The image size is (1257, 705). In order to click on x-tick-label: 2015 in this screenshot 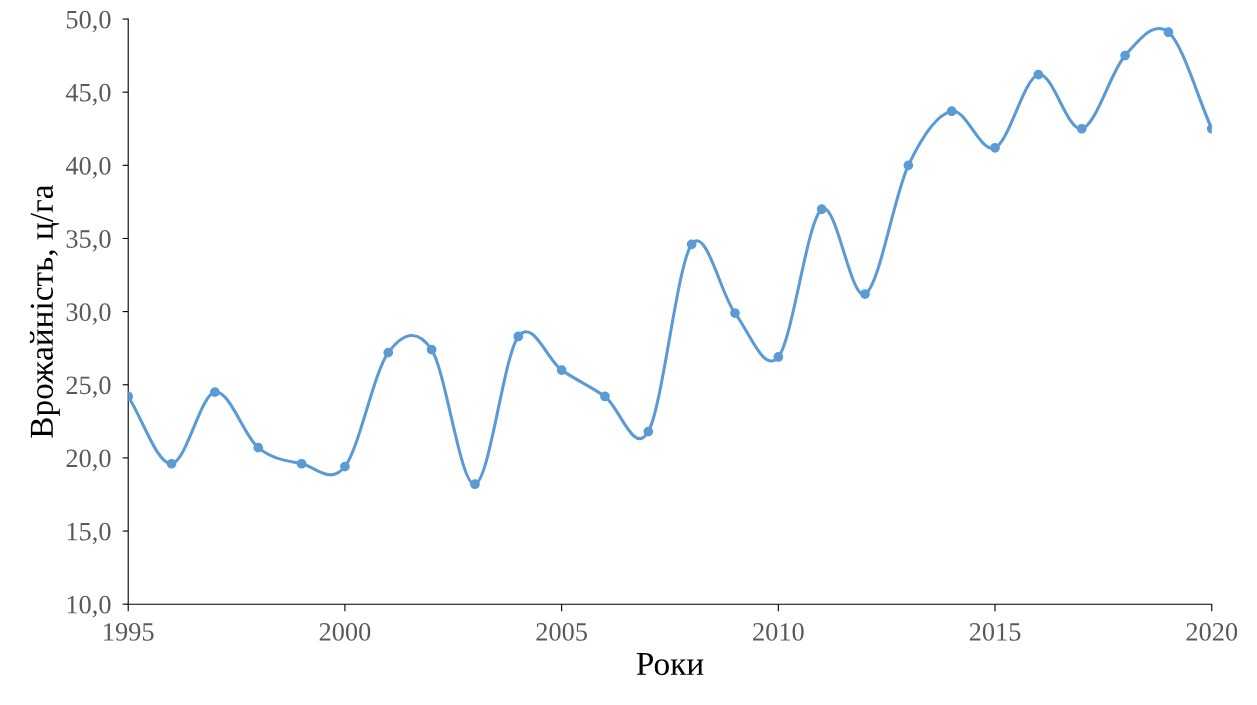, I will do `click(995, 632)`.